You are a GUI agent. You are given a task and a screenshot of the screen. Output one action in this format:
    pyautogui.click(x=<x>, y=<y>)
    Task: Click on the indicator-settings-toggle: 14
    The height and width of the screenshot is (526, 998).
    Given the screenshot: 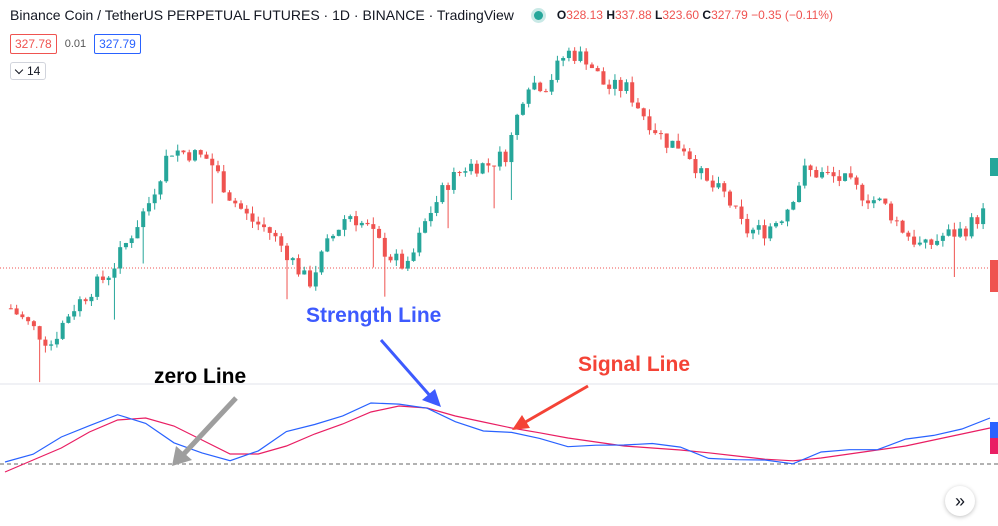 What is the action you would take?
    pyautogui.click(x=28, y=71)
    